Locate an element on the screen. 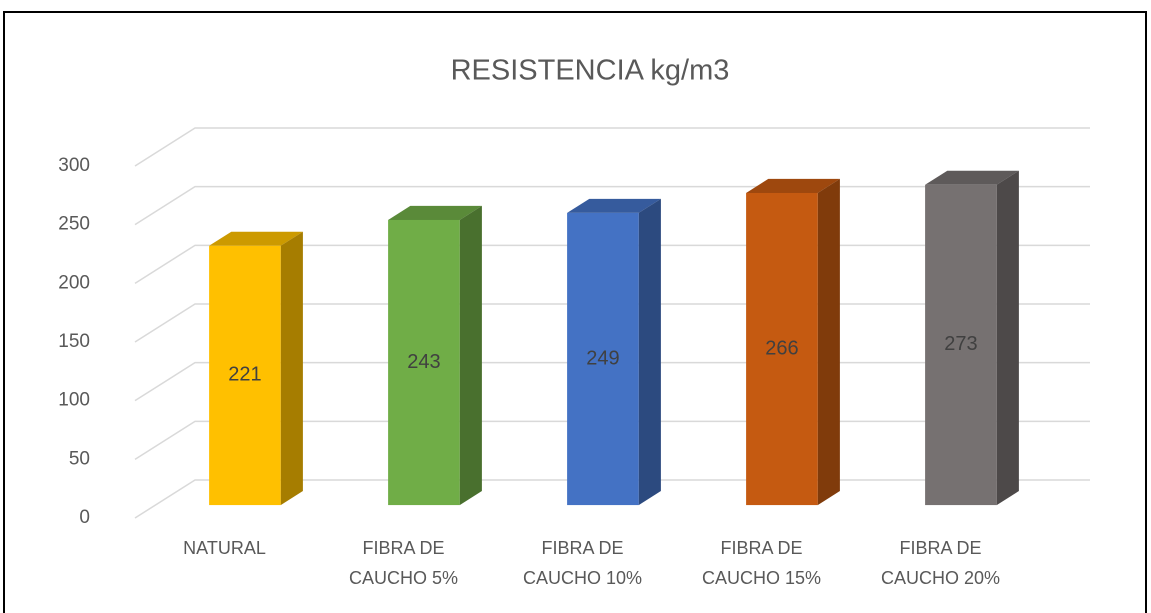  x-tick-label: NATURAL is located at coordinates (224, 548).